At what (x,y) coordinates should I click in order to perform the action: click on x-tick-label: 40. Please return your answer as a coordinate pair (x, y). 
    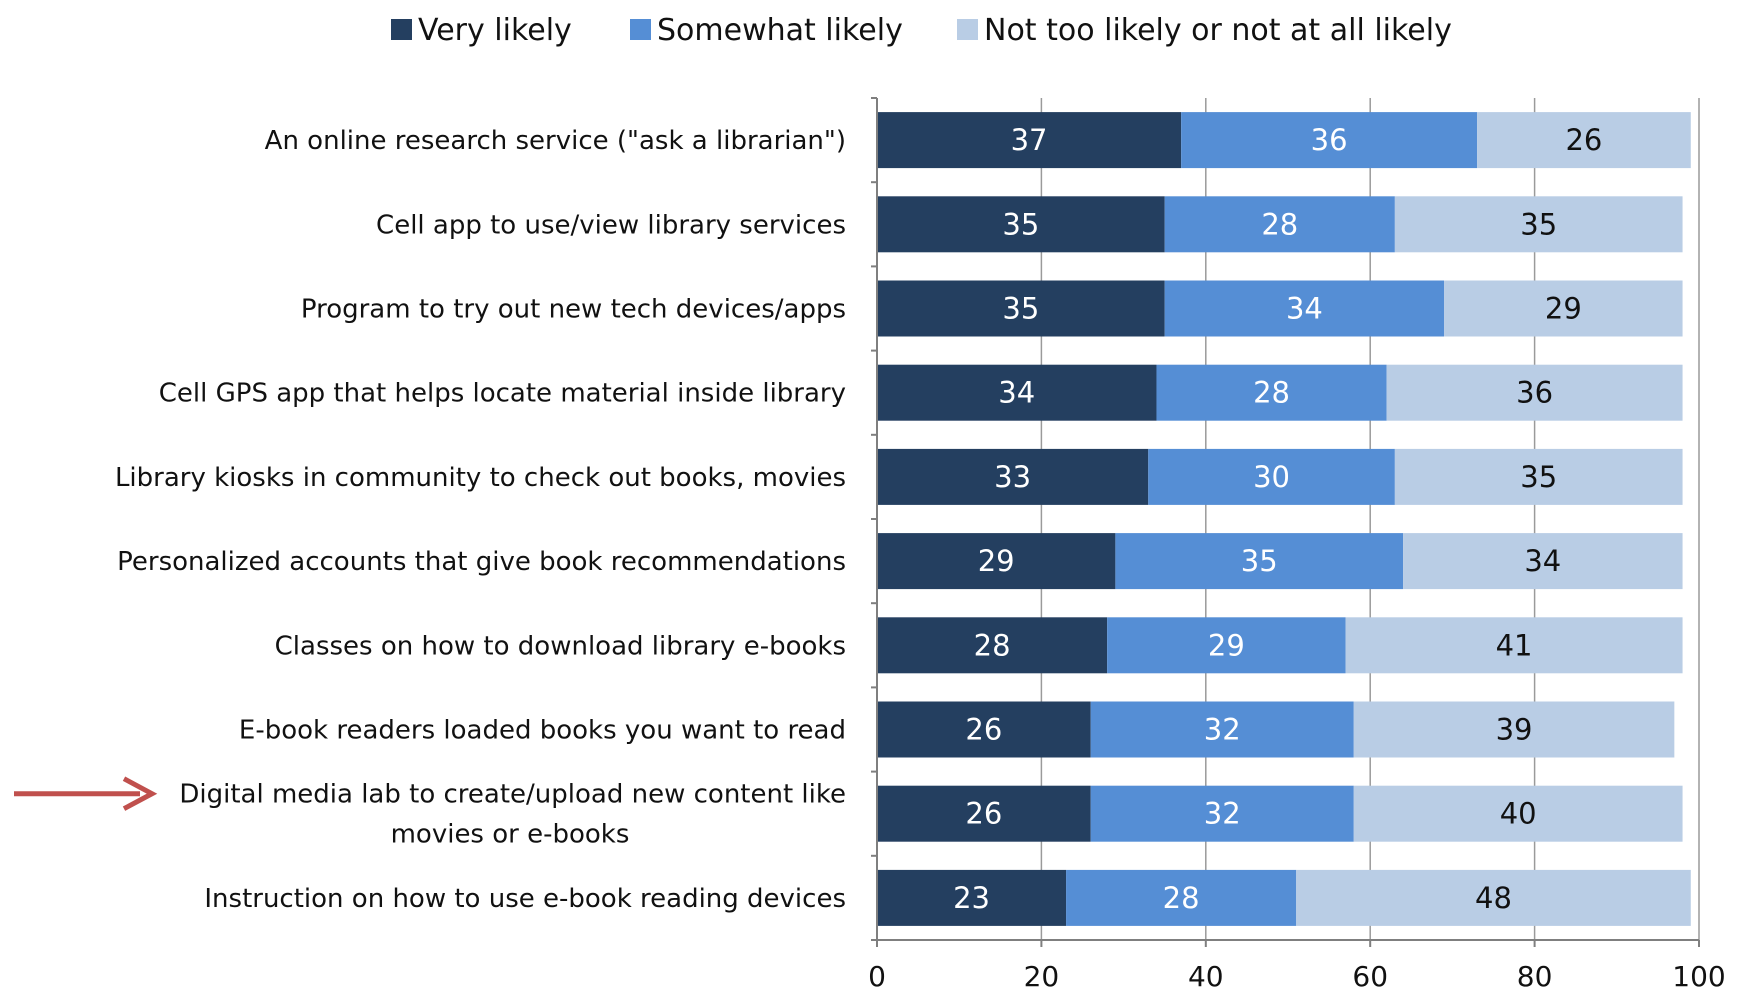
    Looking at the image, I should click on (1206, 976).